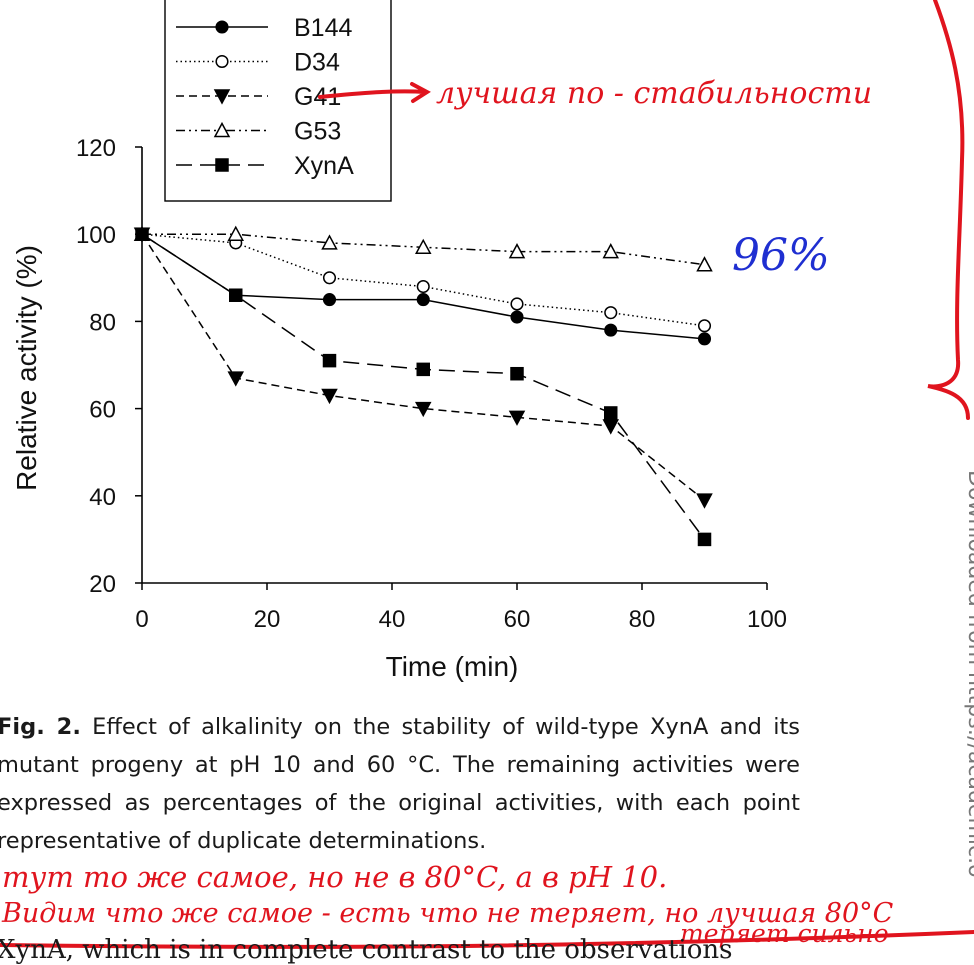 This screenshot has width=974, height=965. I want to click on legend-item-g41: G41, so click(258, 97).